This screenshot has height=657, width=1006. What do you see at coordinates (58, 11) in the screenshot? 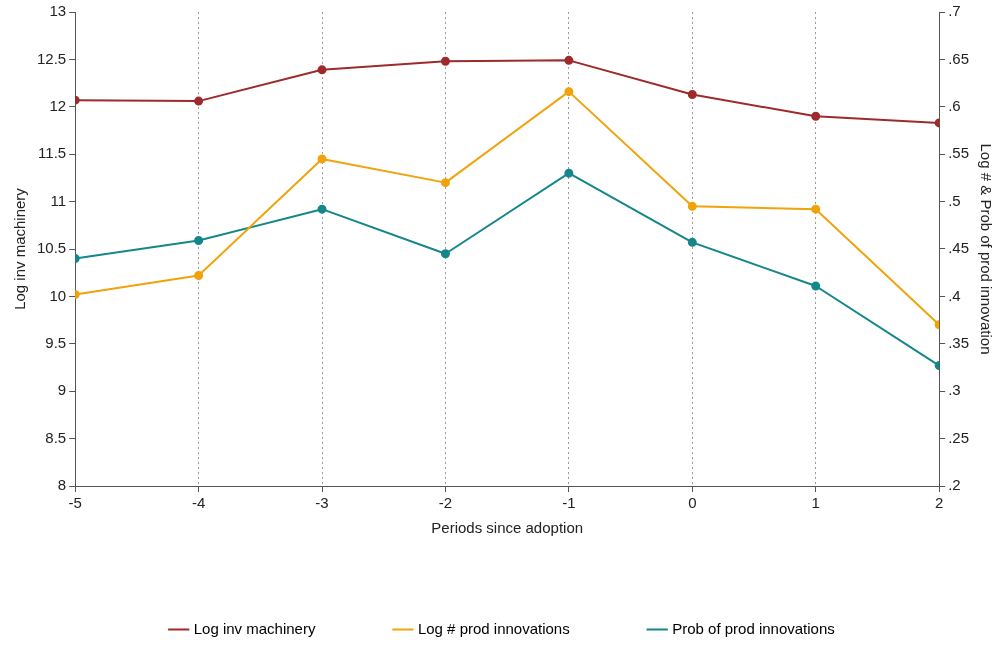
I see `y-tick-label: 13` at bounding box center [58, 11].